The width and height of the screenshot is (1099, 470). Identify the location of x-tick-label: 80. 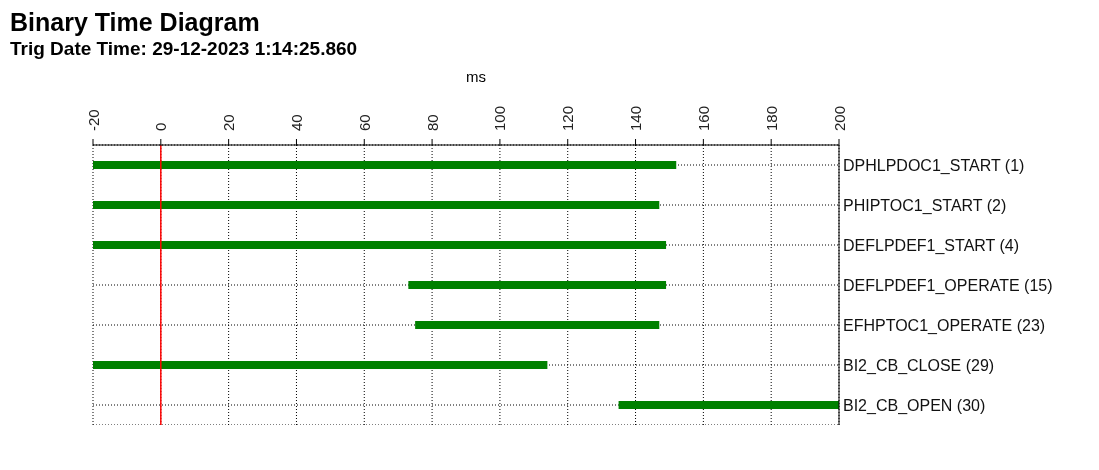
(432, 122).